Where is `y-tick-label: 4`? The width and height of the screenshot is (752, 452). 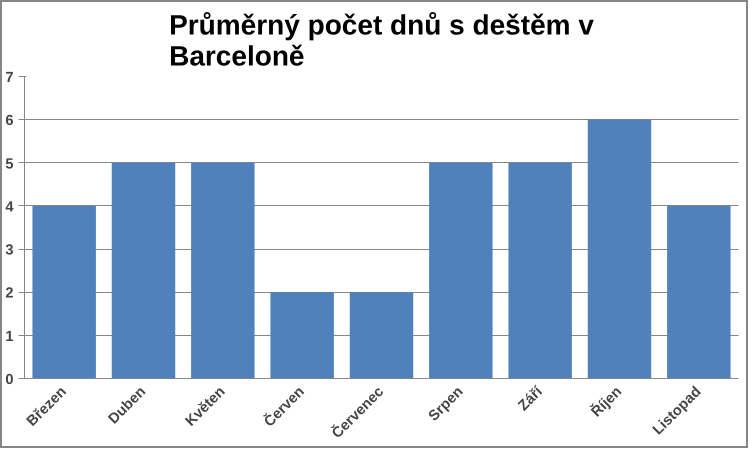
y-tick-label: 4 is located at coordinates (9, 207).